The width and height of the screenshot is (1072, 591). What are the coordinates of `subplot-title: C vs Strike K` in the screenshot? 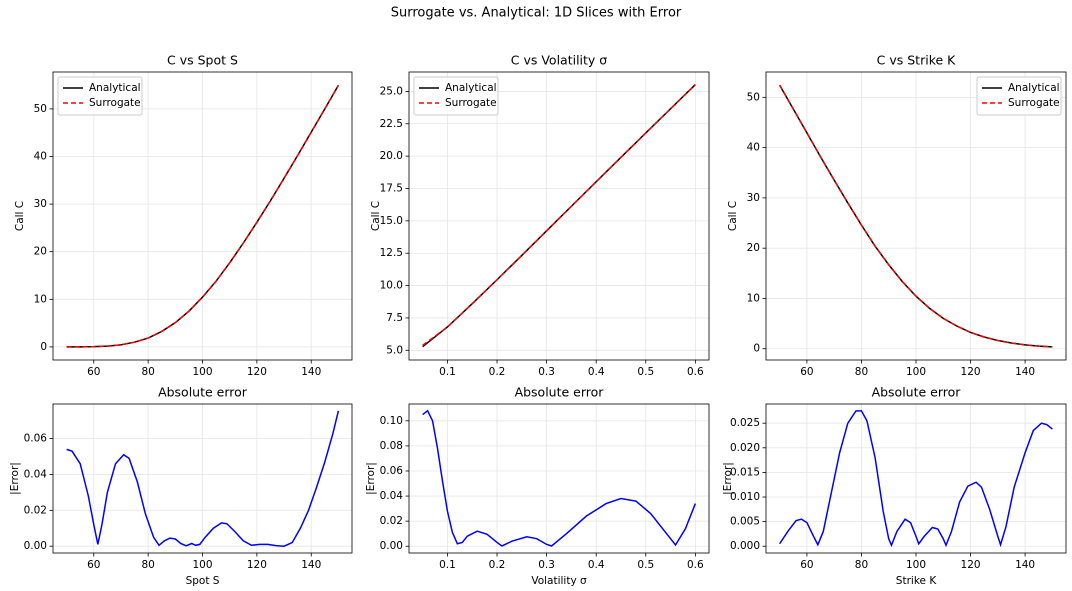 It's located at (916, 60).